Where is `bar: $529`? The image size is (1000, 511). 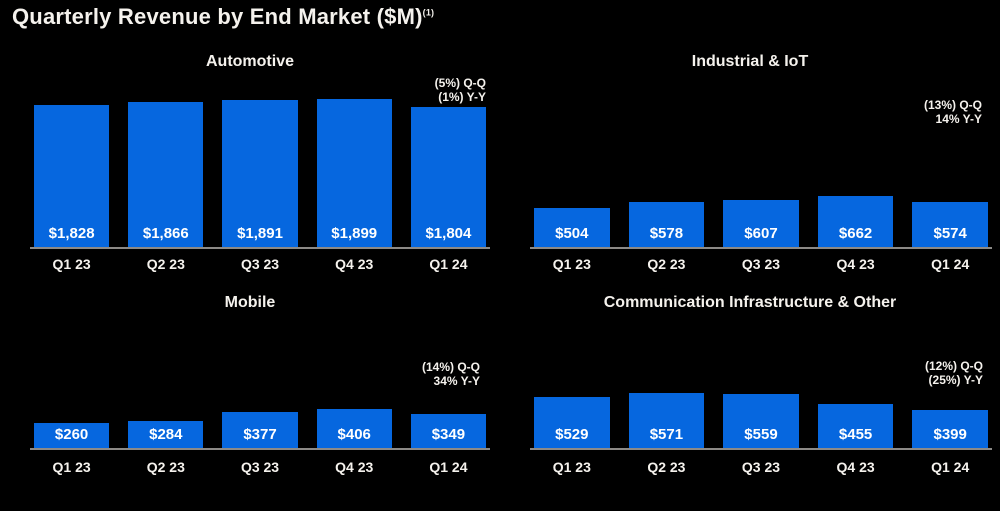
bar: $529 is located at coordinates (572, 422).